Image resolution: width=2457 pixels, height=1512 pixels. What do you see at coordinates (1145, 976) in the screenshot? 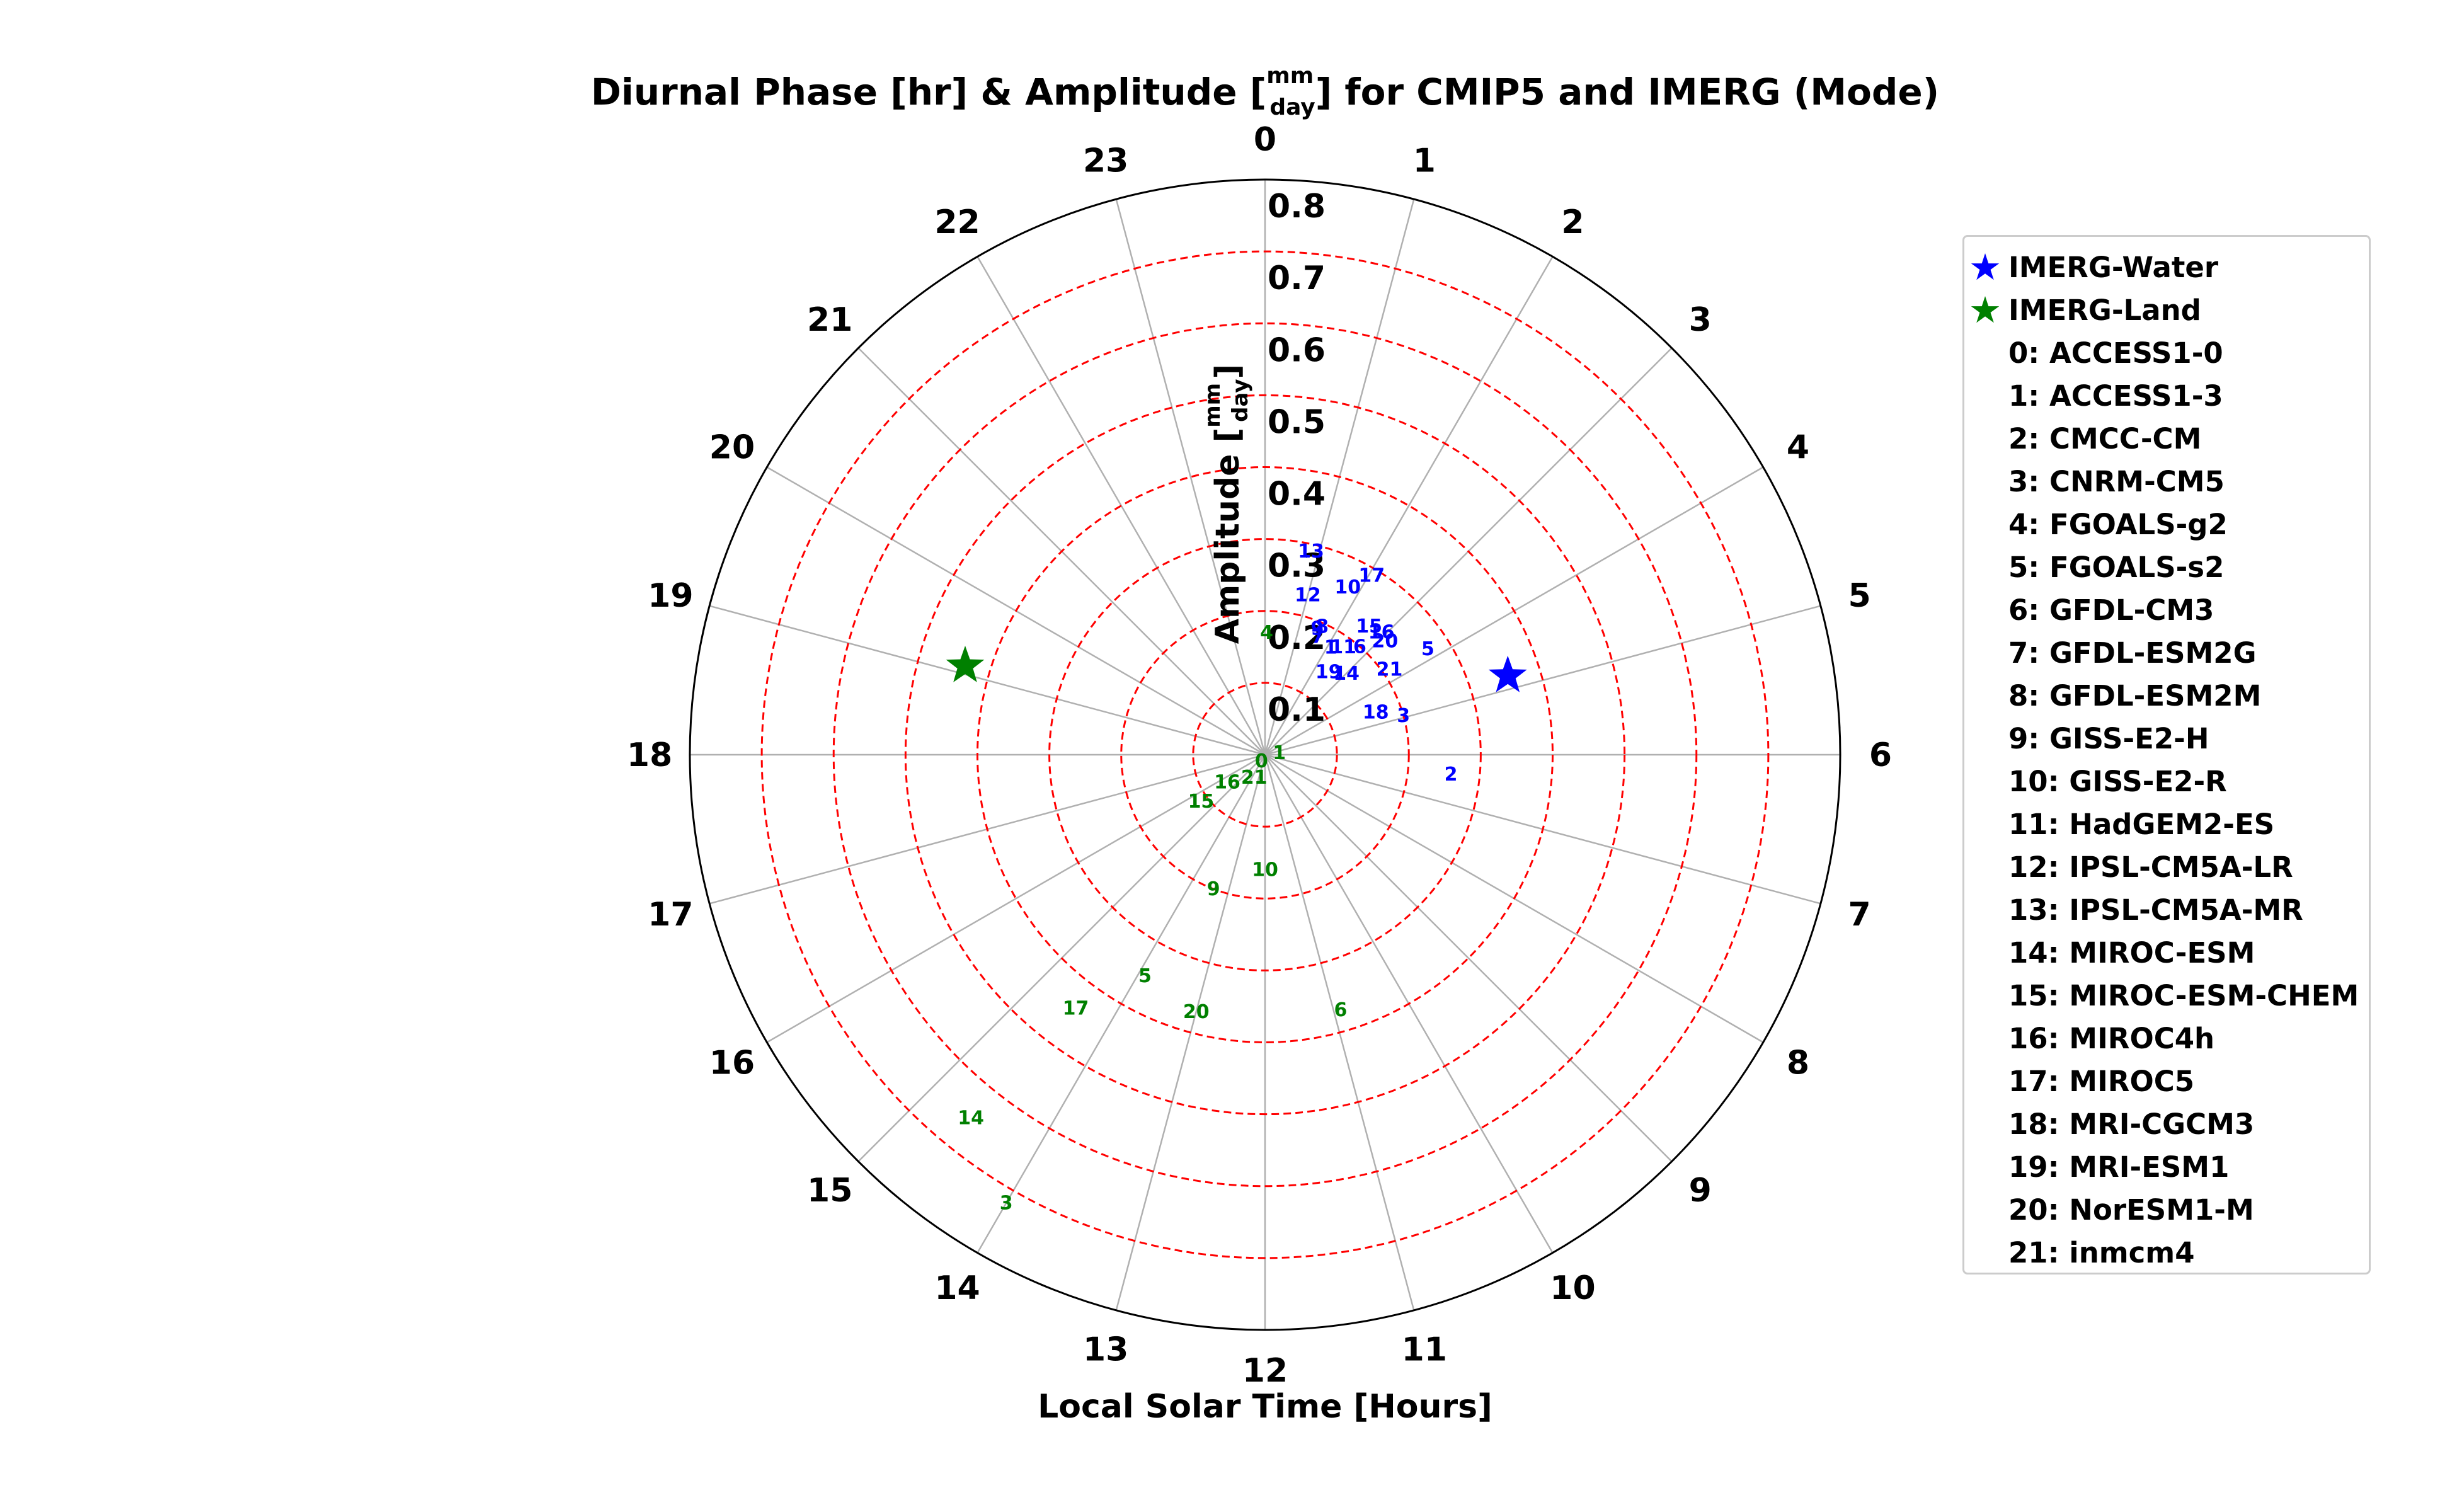
I see `model-point-label: 5` at bounding box center [1145, 976].